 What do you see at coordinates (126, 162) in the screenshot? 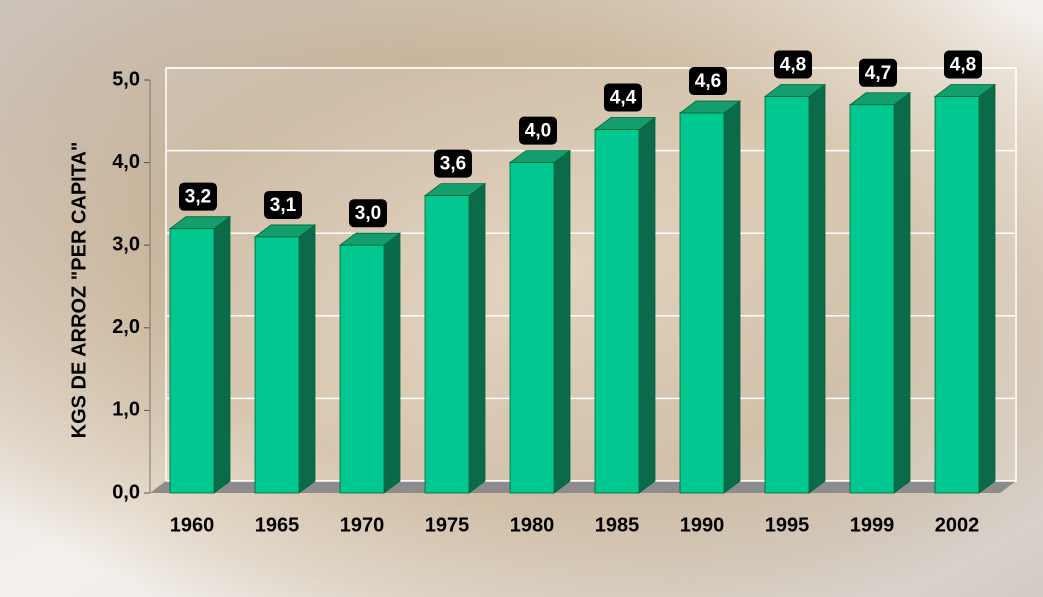
I see `y-tick-label: 4,0` at bounding box center [126, 162].